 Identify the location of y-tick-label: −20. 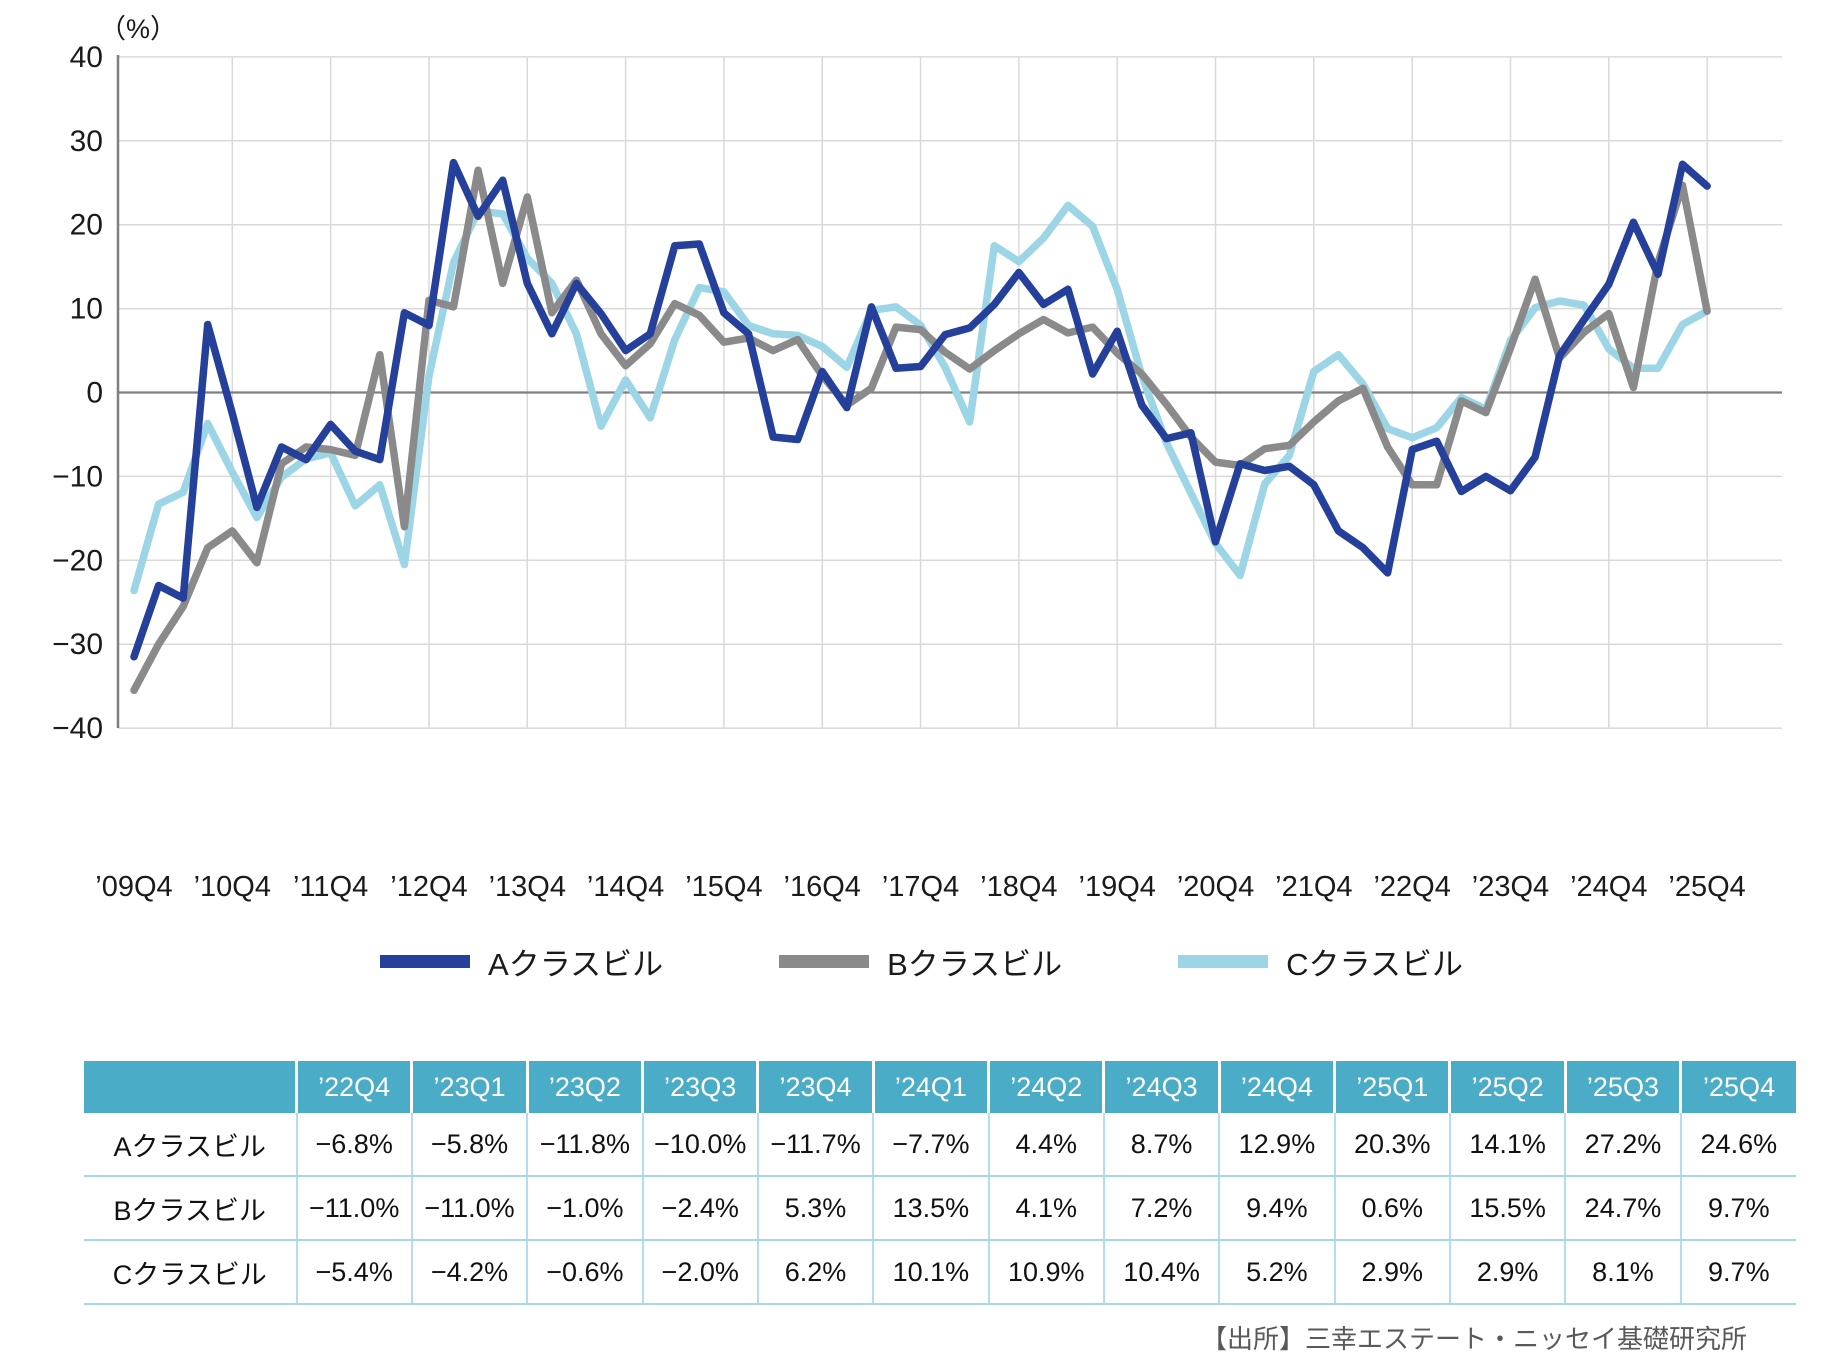
(77, 560).